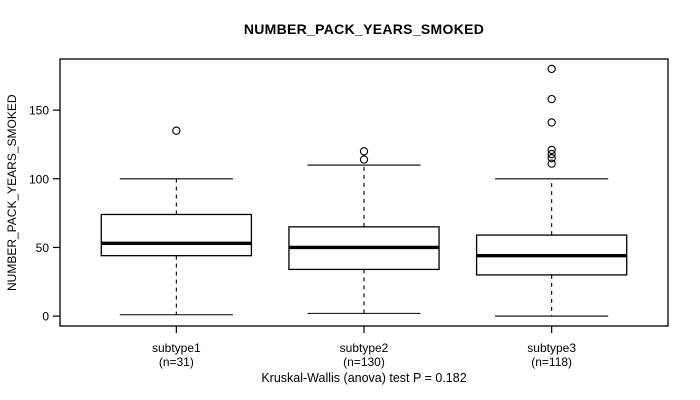 Image resolution: width=700 pixels, height=400 pixels. Describe the element at coordinates (364, 348) in the screenshot. I see `group-label: subtype2` at that location.